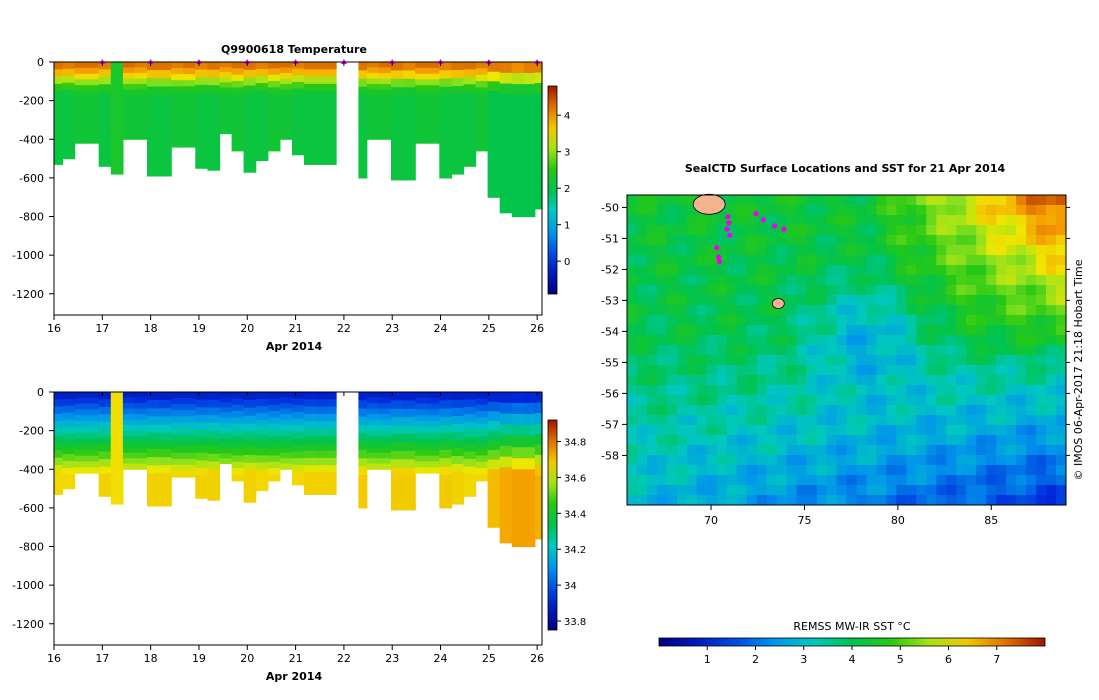 The width and height of the screenshot is (1099, 700). Describe the element at coordinates (847, 380) in the screenshot. I see `sst-row` at that location.